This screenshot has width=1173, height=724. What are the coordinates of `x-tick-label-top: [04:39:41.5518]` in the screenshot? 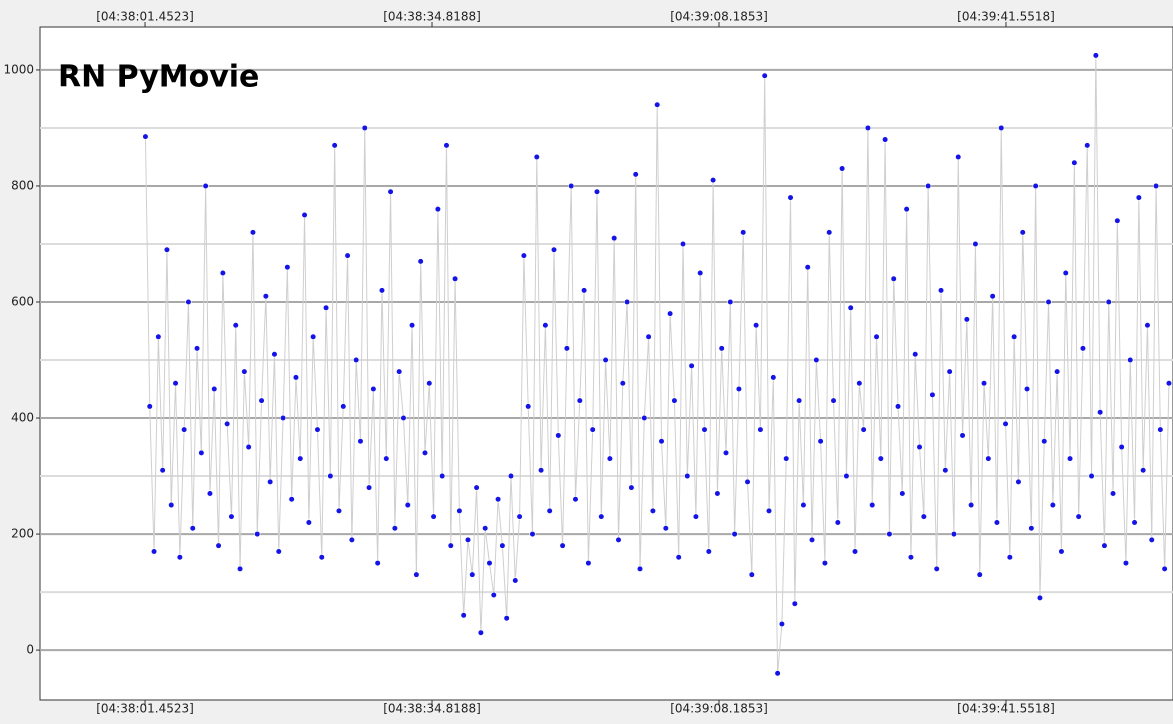 It's located at (1006, 17).